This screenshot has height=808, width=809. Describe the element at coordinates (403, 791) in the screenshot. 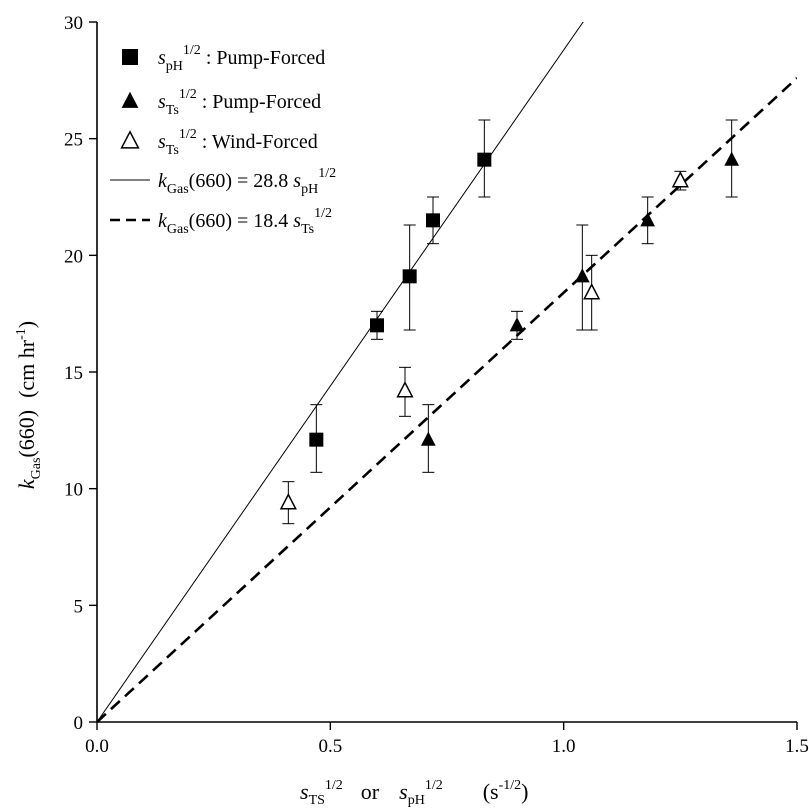

I see `x-label-s2: s` at that location.